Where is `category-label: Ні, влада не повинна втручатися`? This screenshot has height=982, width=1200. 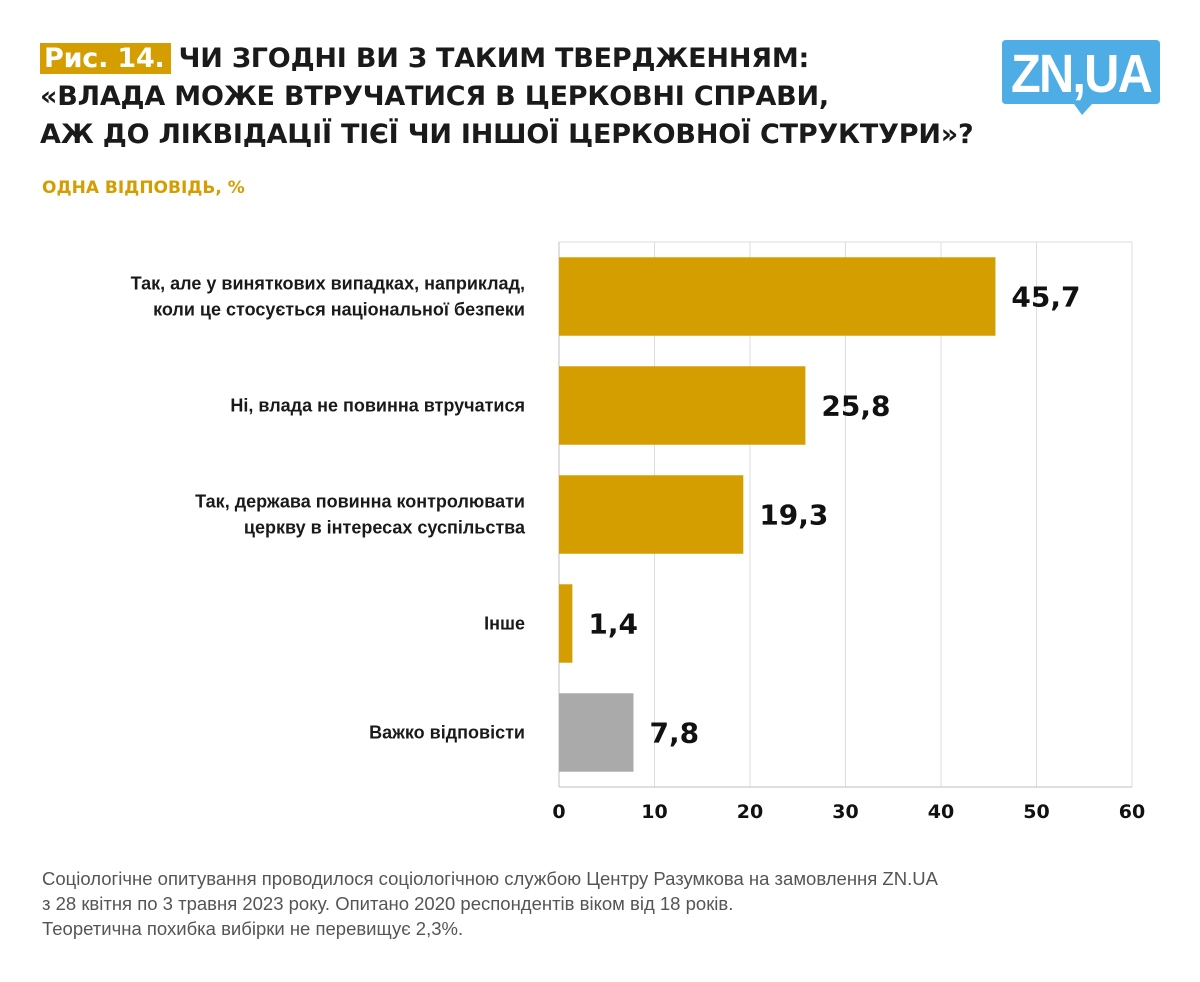
category-label: Ні, влада не повинна втручатися is located at coordinates (377, 406).